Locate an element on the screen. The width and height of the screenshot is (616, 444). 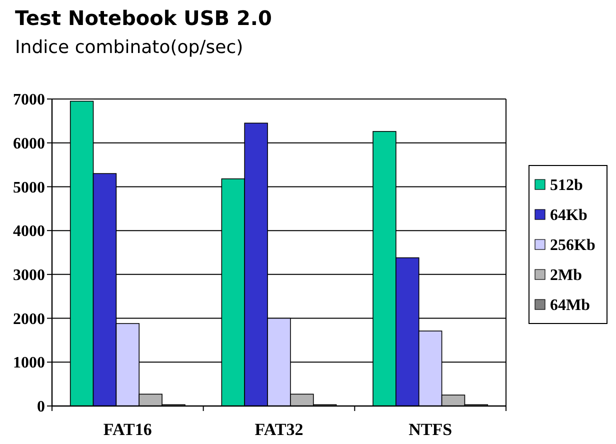
x-tick-label: FAT32 is located at coordinates (279, 429).